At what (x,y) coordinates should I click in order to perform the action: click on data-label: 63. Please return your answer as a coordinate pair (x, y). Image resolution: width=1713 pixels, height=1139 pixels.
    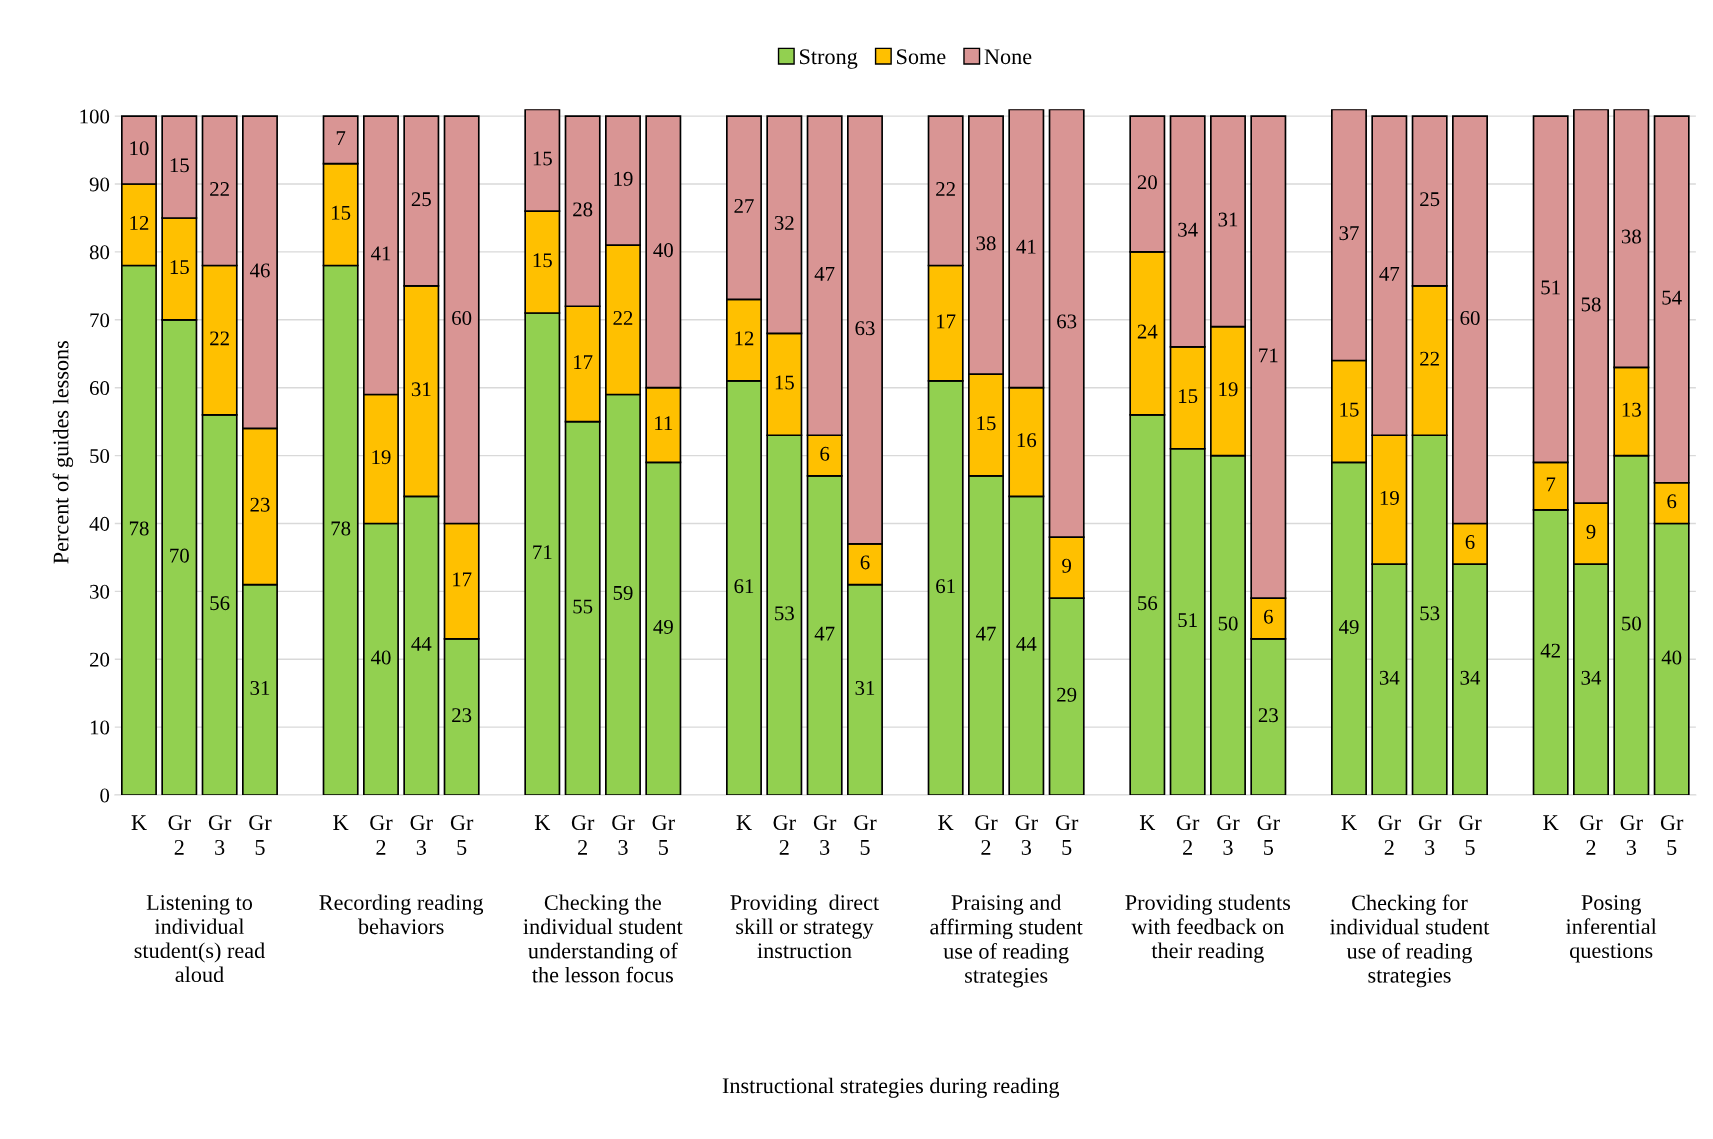
    Looking at the image, I should click on (865, 328).